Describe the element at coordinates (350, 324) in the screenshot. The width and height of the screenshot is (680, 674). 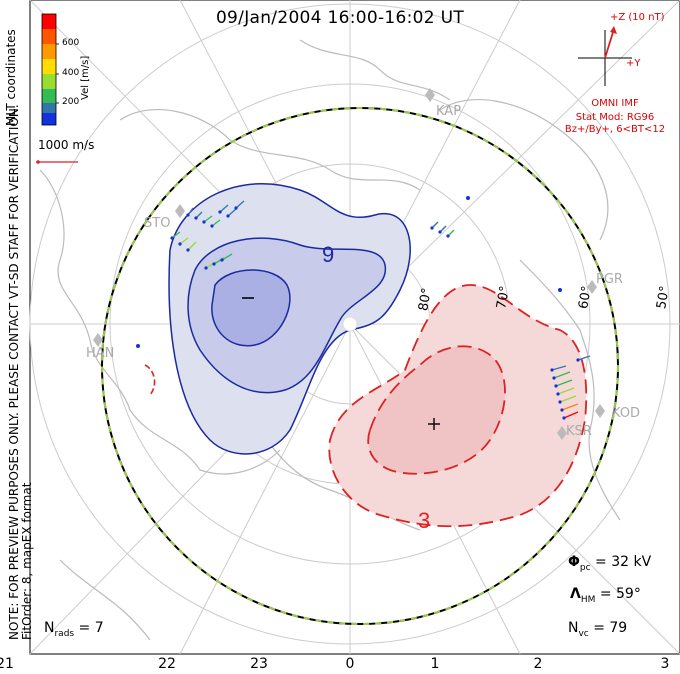
I see `pole-marker` at that location.